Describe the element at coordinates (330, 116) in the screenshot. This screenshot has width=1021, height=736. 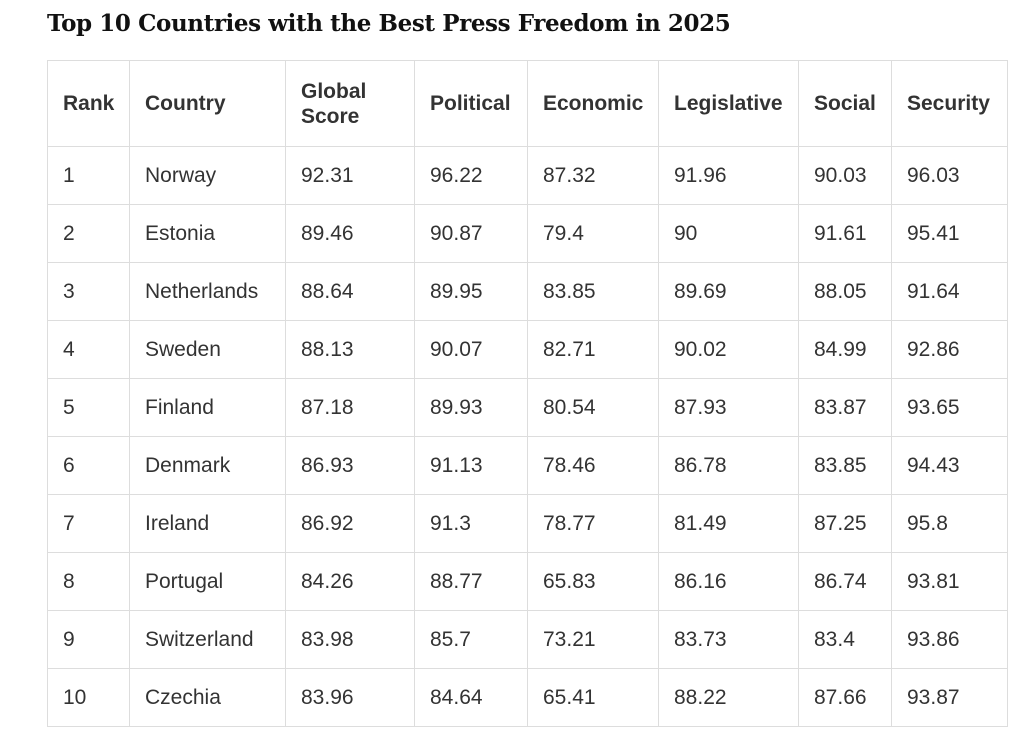
I see `column-header-global-score-line2: Score` at that location.